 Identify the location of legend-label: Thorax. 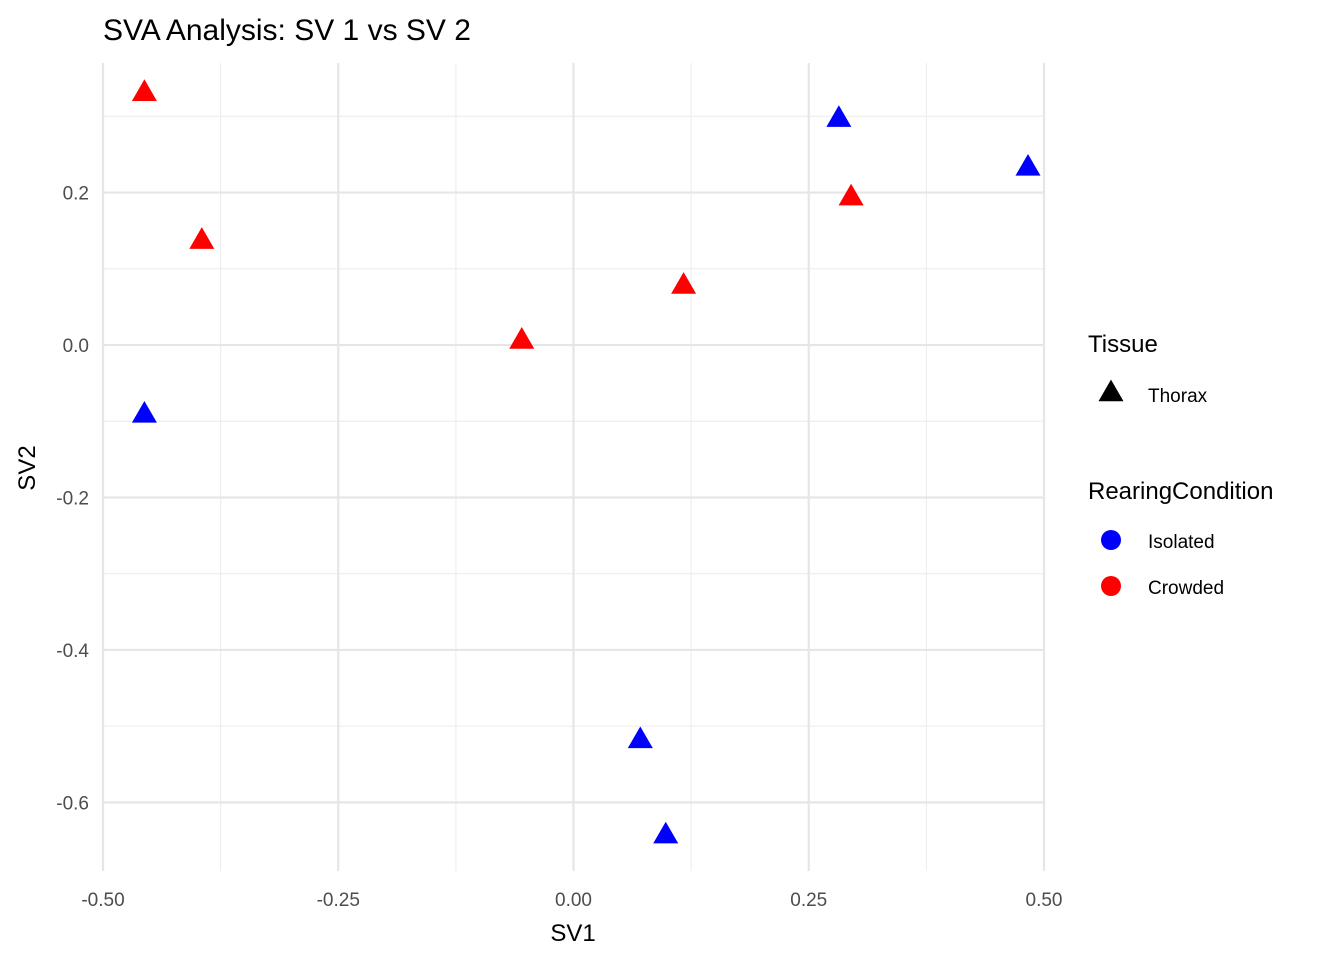
(1178, 396).